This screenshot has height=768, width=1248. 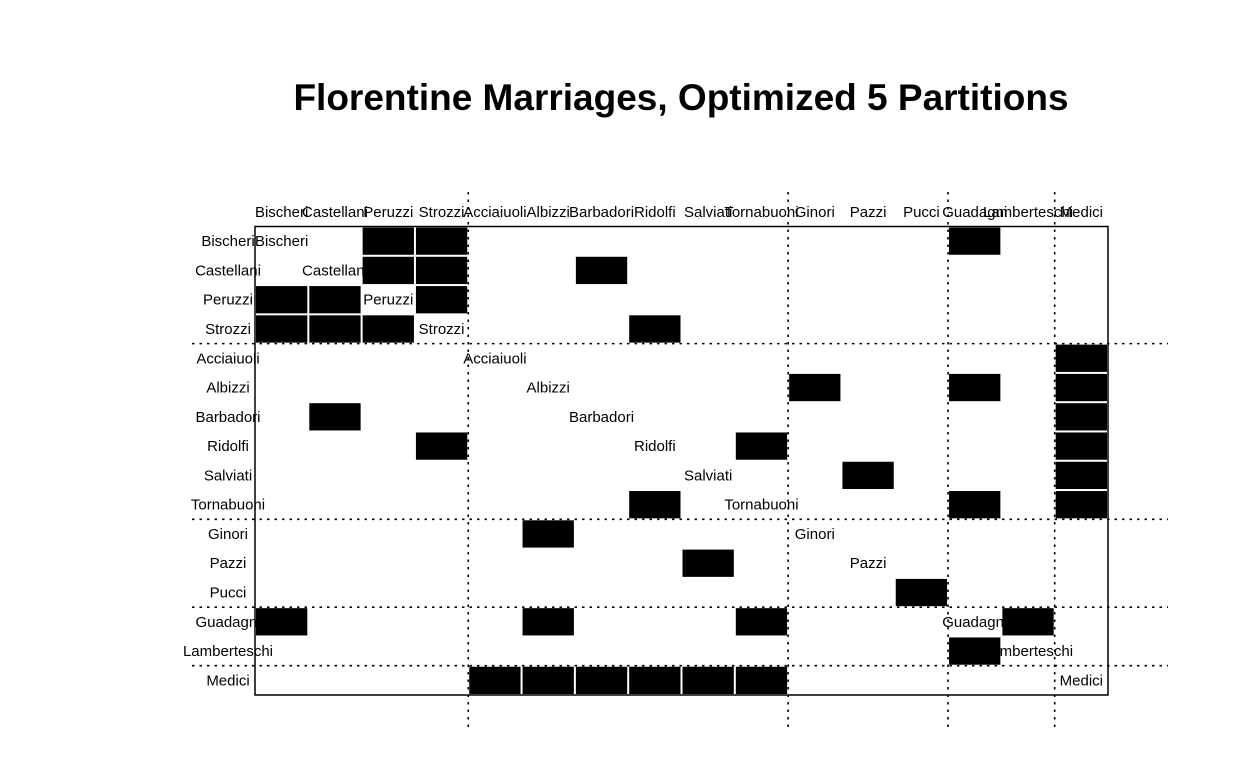 What do you see at coordinates (868, 212) in the screenshot?
I see `col-label-pazzi: Pazzi` at bounding box center [868, 212].